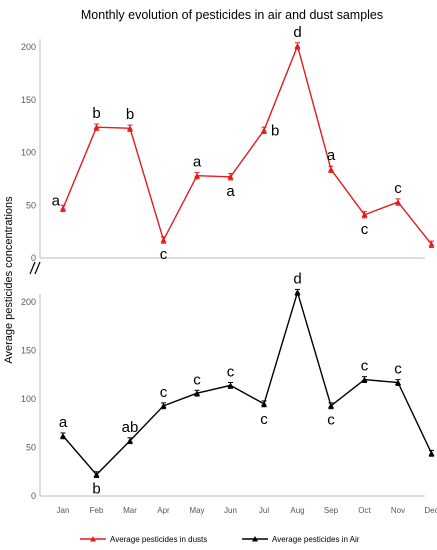 The width and height of the screenshot is (437, 550). Describe the element at coordinates (63, 510) in the screenshot. I see `x-tick-label: Jan` at that location.